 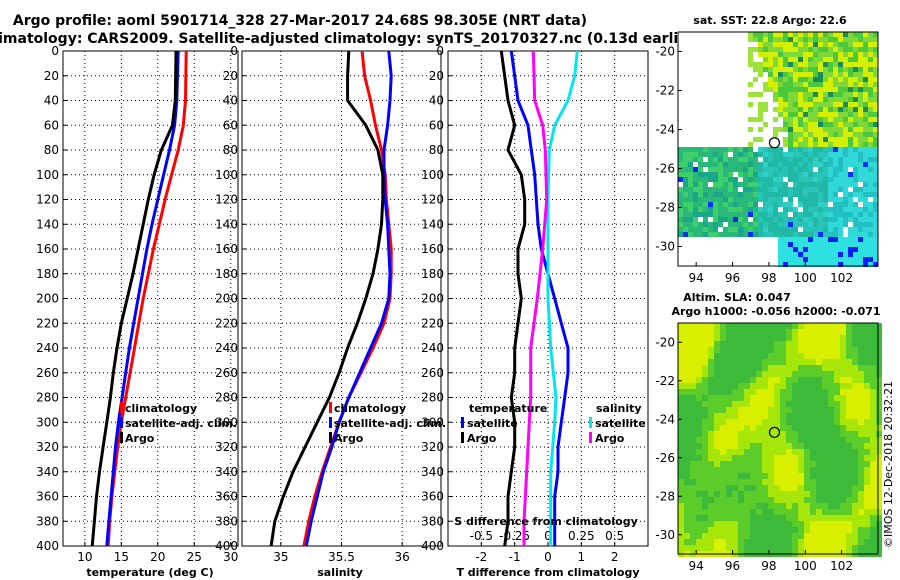 What do you see at coordinates (432, 521) in the screenshot?
I see `ytick-label: 380` at bounding box center [432, 521].